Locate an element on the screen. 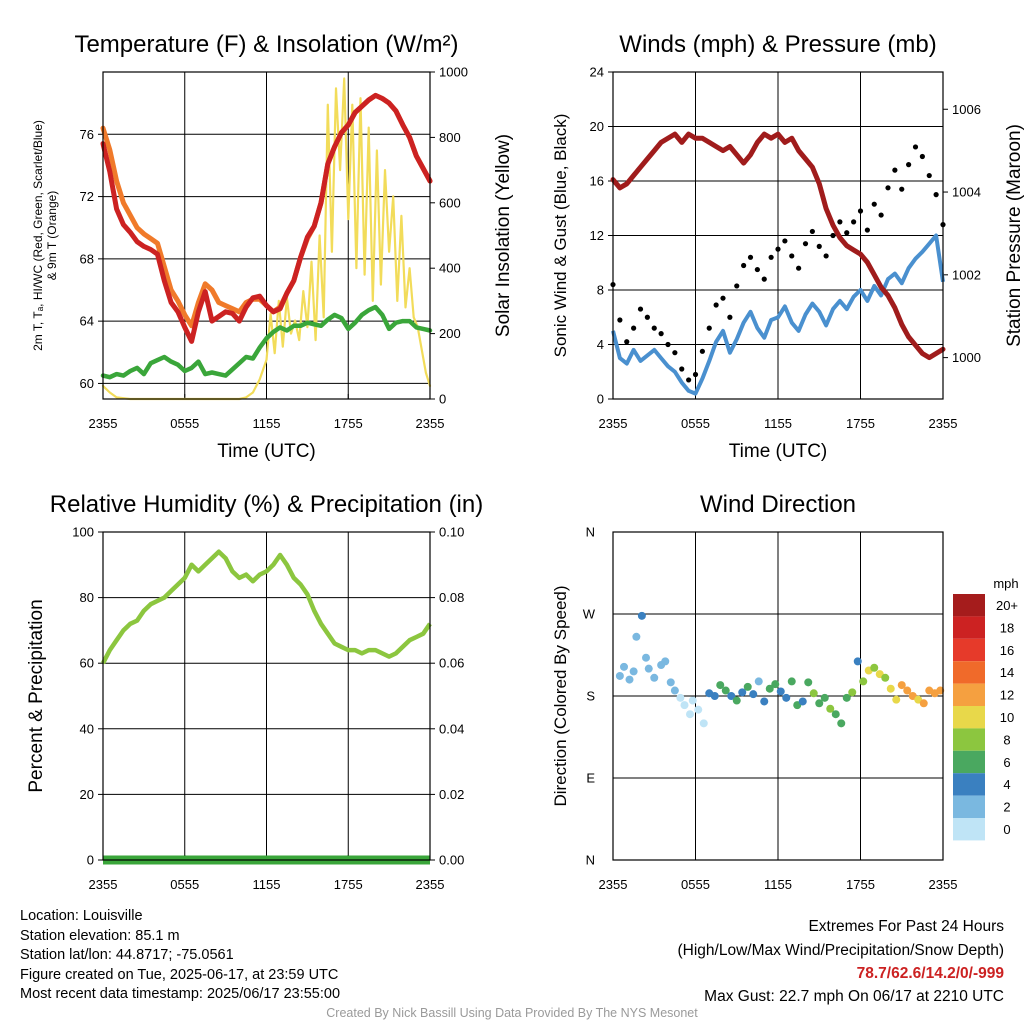 The width and height of the screenshot is (1024, 1024). y-tick-label: 68 is located at coordinates (87, 258).